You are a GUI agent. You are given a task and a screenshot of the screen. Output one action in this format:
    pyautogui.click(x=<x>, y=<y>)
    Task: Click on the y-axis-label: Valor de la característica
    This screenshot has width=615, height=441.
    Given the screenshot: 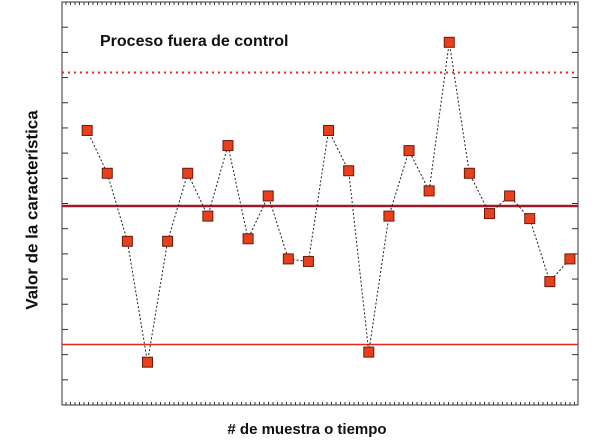 What is the action you would take?
    pyautogui.click(x=31, y=210)
    